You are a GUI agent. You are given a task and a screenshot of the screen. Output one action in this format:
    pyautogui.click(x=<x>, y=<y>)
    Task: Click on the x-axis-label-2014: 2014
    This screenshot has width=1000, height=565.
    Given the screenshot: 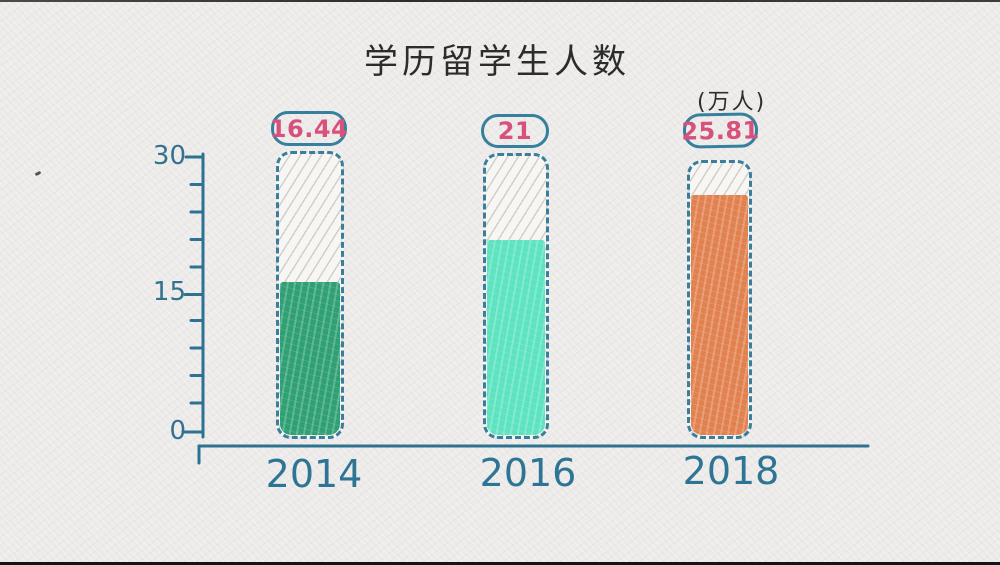 What is the action you would take?
    pyautogui.click(x=314, y=474)
    